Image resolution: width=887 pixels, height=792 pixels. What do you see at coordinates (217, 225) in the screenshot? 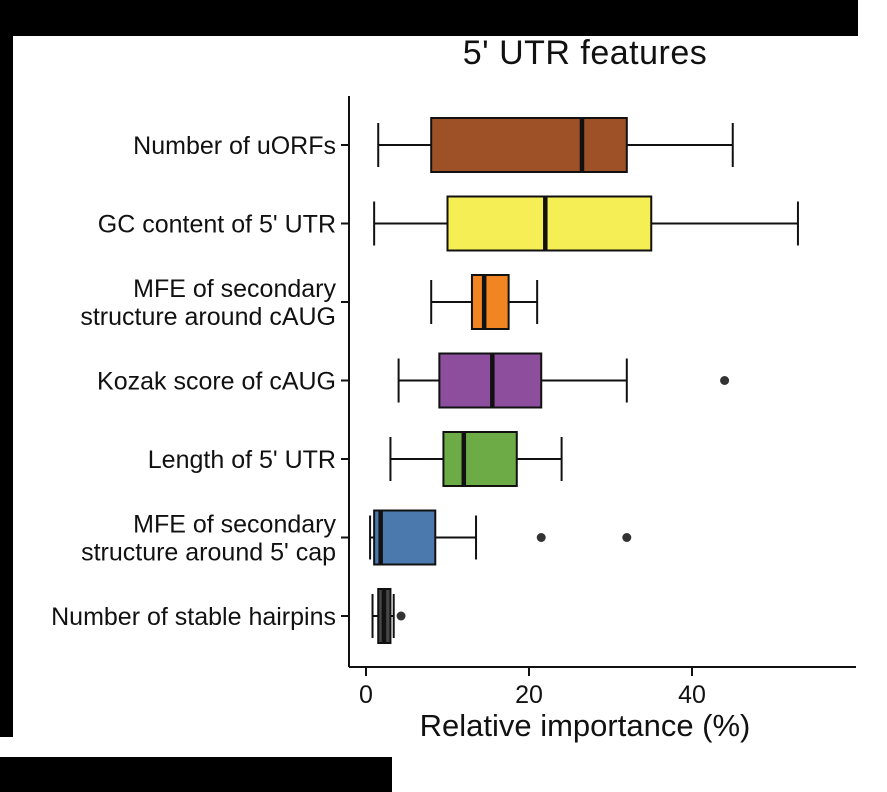
I see `category-label: GC content of 5' UTR` at bounding box center [217, 225].